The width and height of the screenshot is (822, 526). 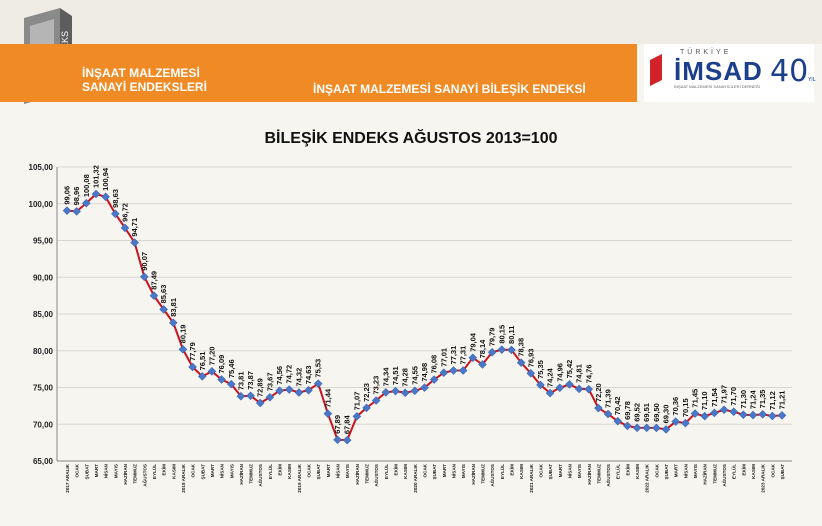 What do you see at coordinates (141, 73) in the screenshot?
I see `left-title-line1: İNŞAAT MALZEMESİ` at bounding box center [141, 73].